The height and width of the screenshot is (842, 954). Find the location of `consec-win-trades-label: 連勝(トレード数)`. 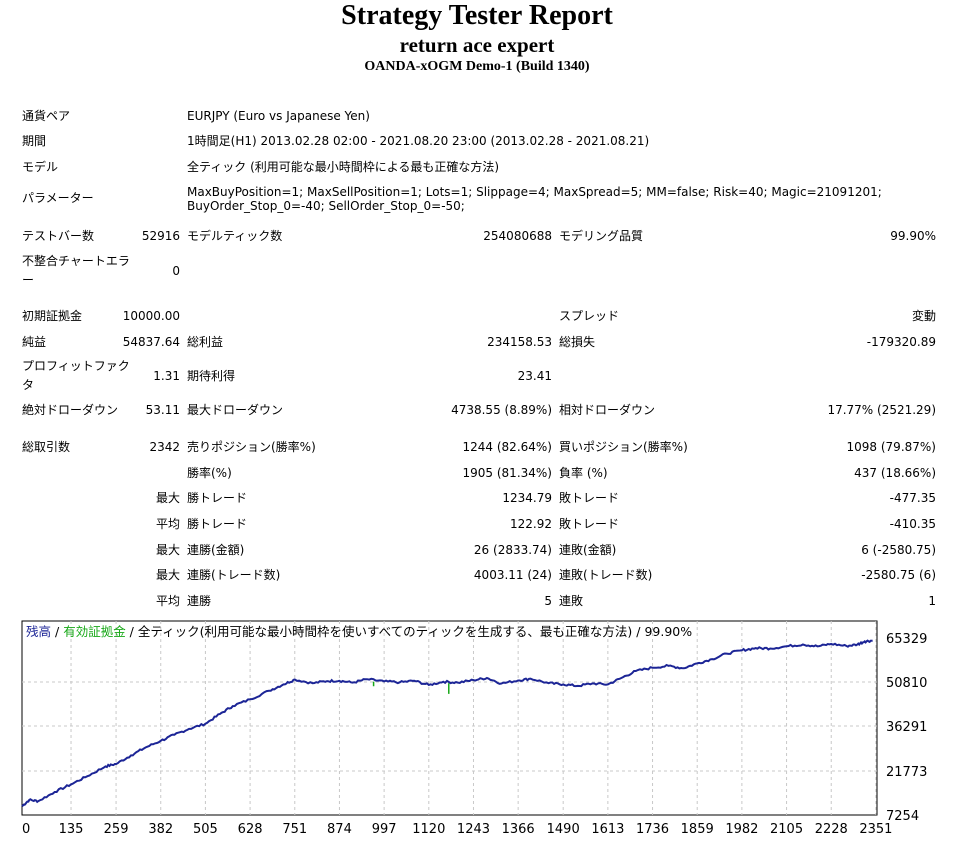

consec-win-trades-label: 連勝(トレード数) is located at coordinates (234, 575).